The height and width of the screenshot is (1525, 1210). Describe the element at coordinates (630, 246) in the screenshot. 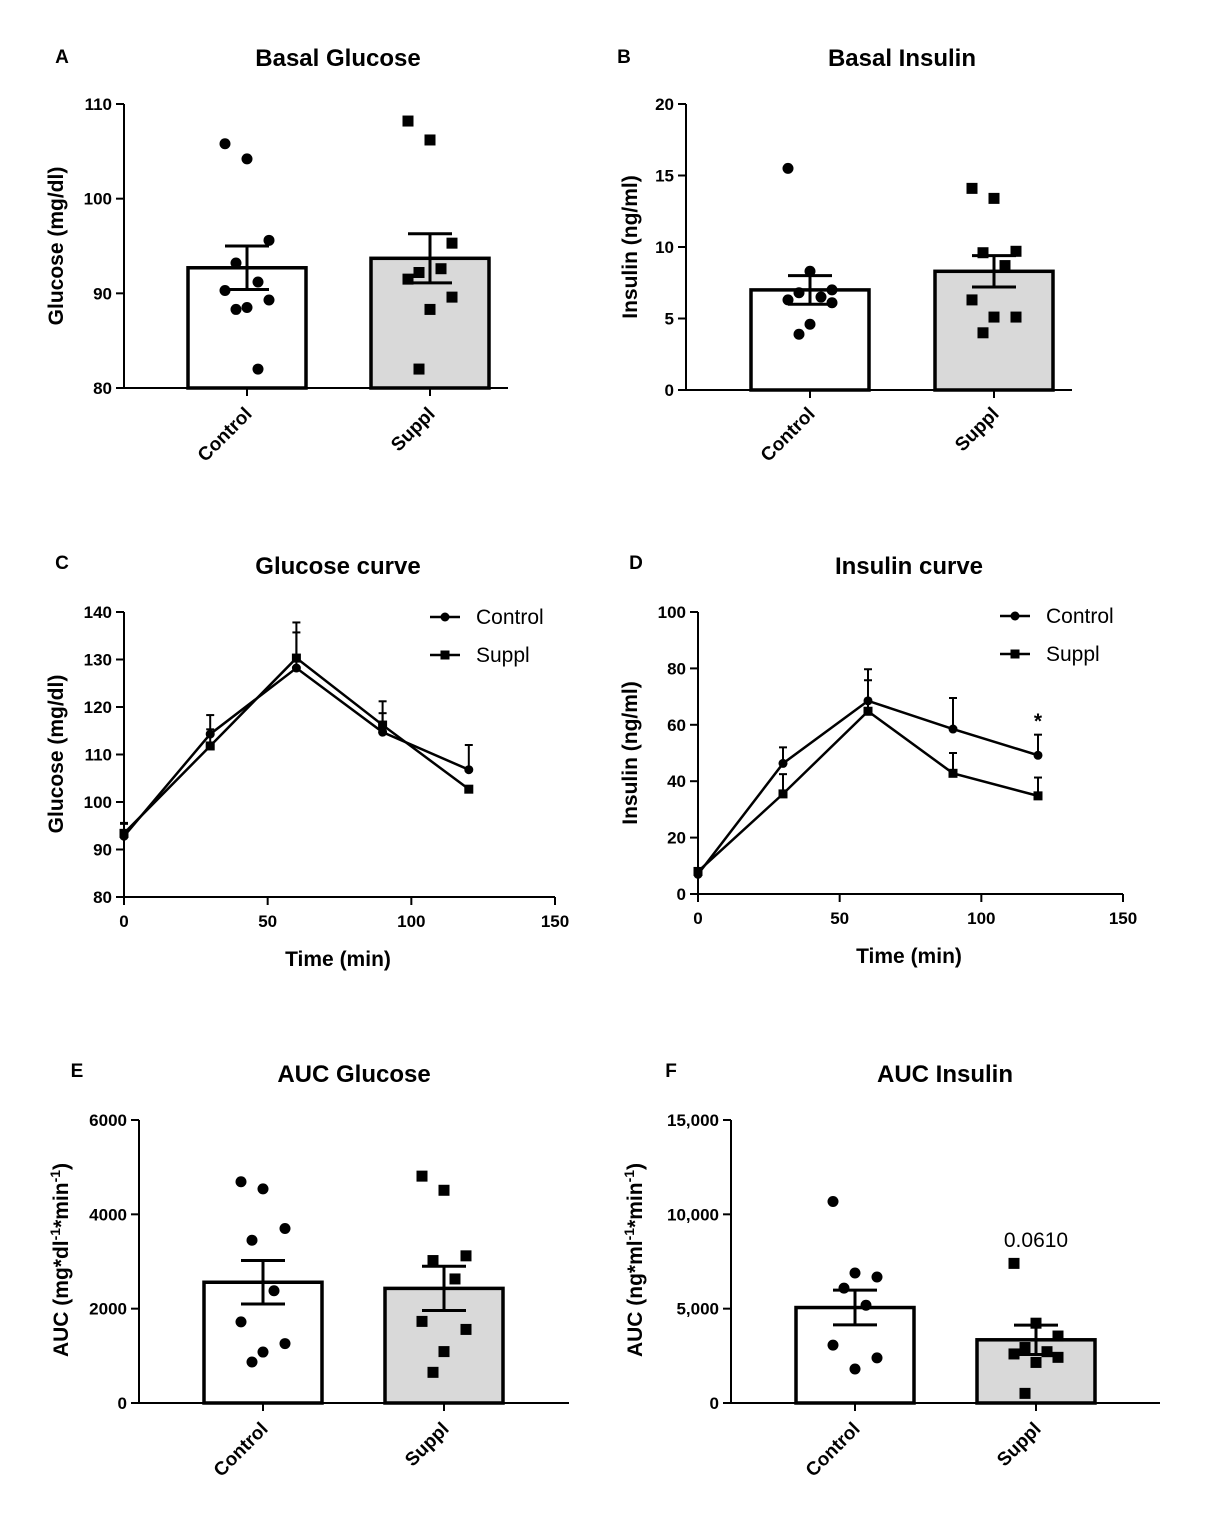

I see `y-axis-label: Insulin (ng/ml)` at that location.